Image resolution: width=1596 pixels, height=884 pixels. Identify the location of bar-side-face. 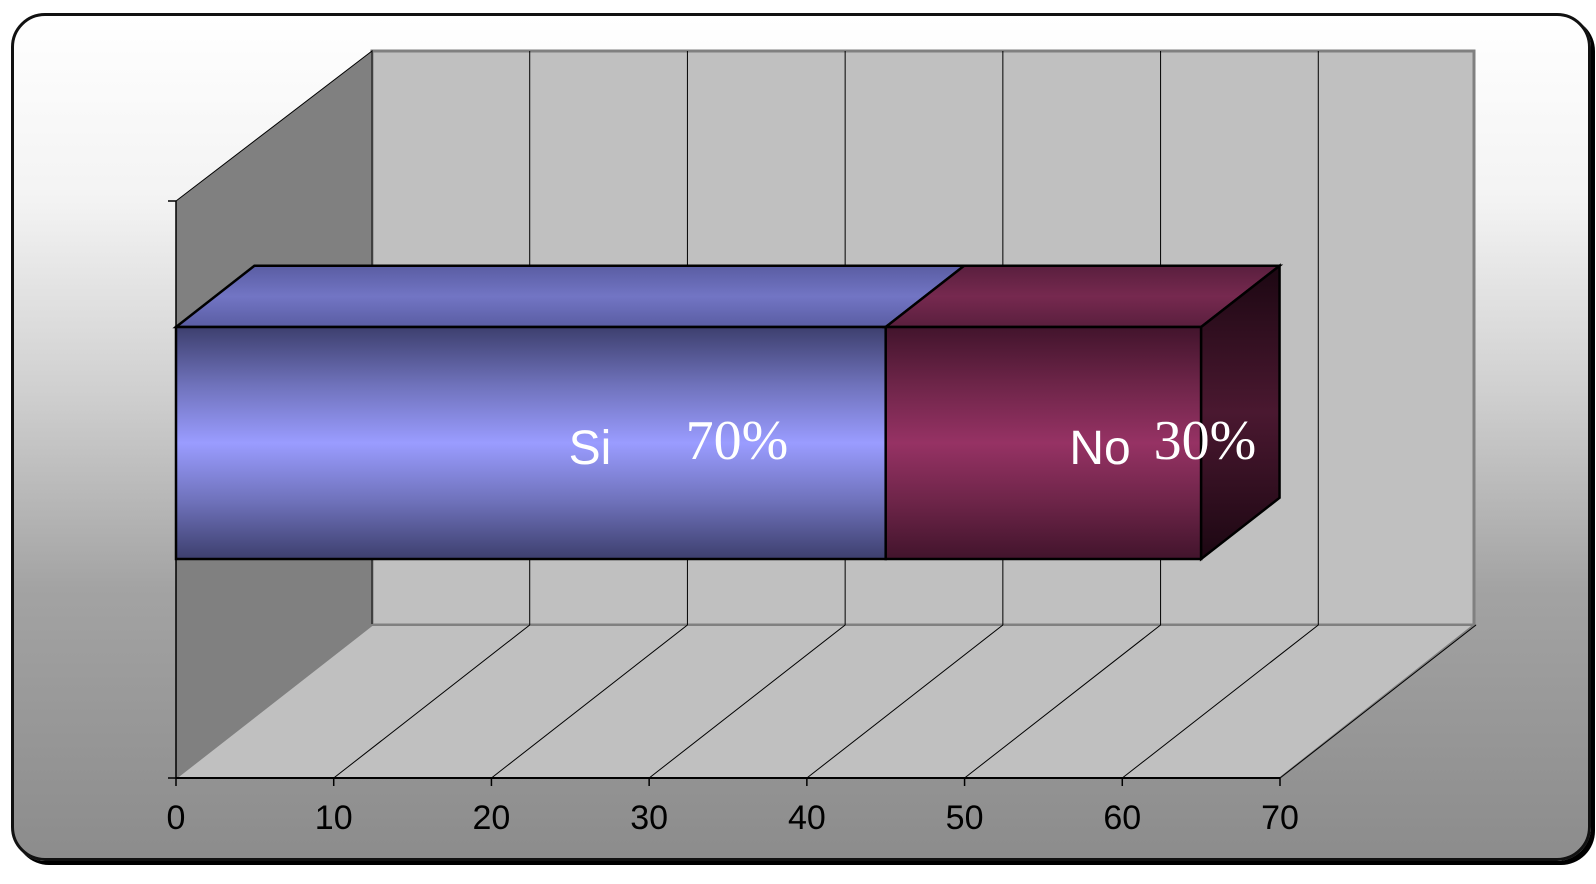
(1240, 412).